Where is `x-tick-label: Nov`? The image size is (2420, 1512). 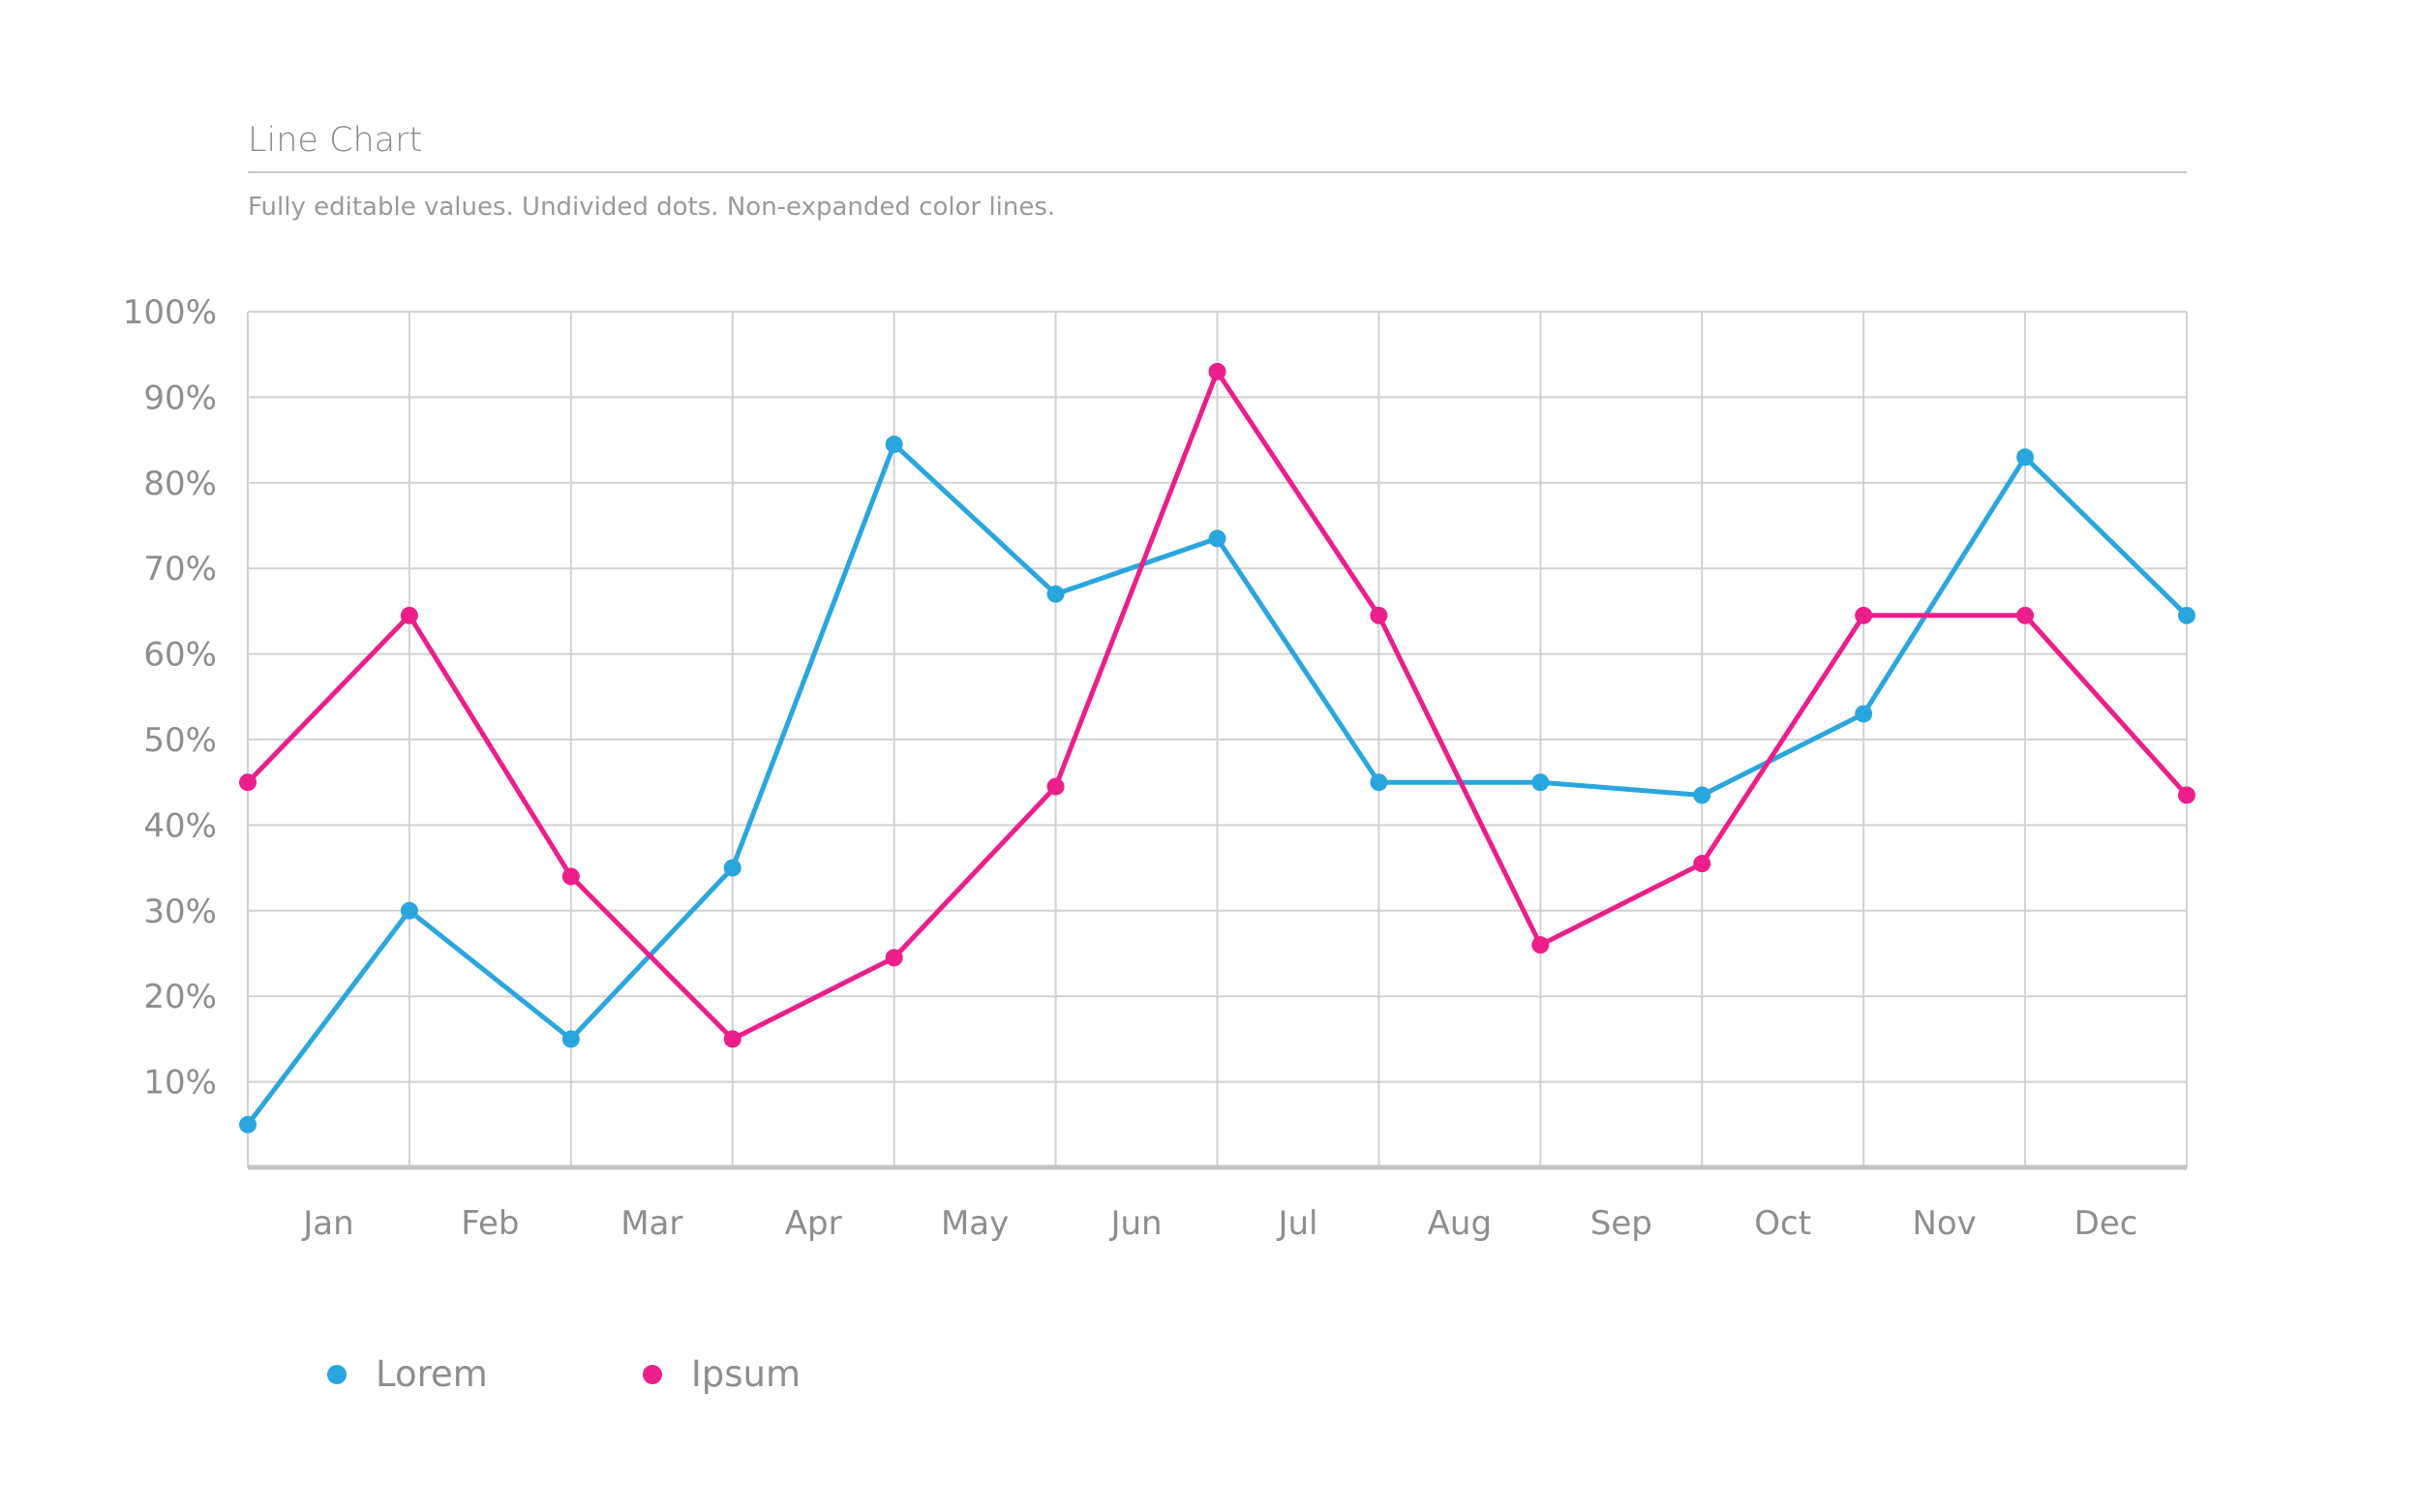 x-tick-label: Nov is located at coordinates (1944, 1223).